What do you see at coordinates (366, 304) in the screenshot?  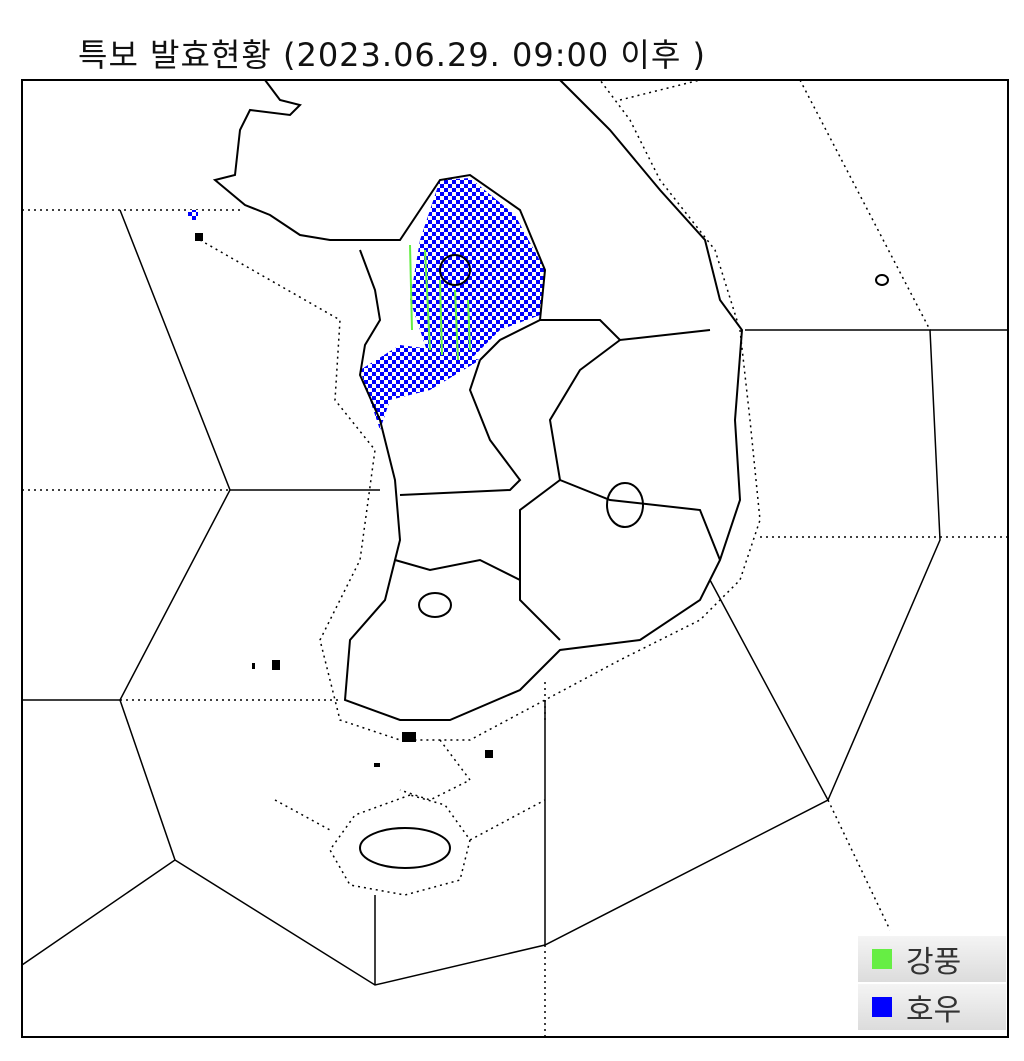 I see `heavy-rain-areas` at bounding box center [366, 304].